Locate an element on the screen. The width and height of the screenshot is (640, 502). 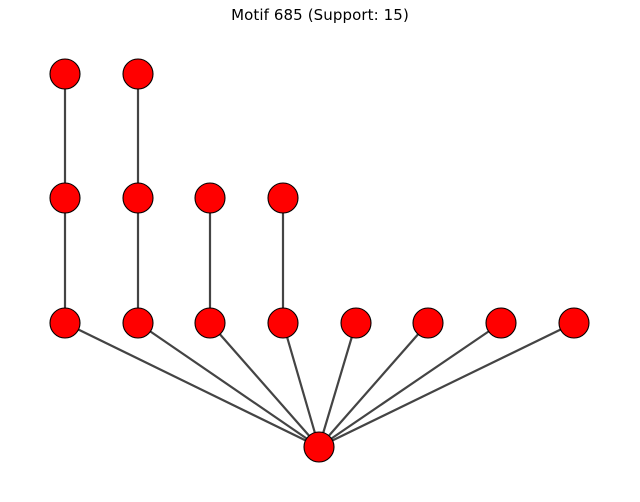
node-n12 is located at coordinates (428, 323).